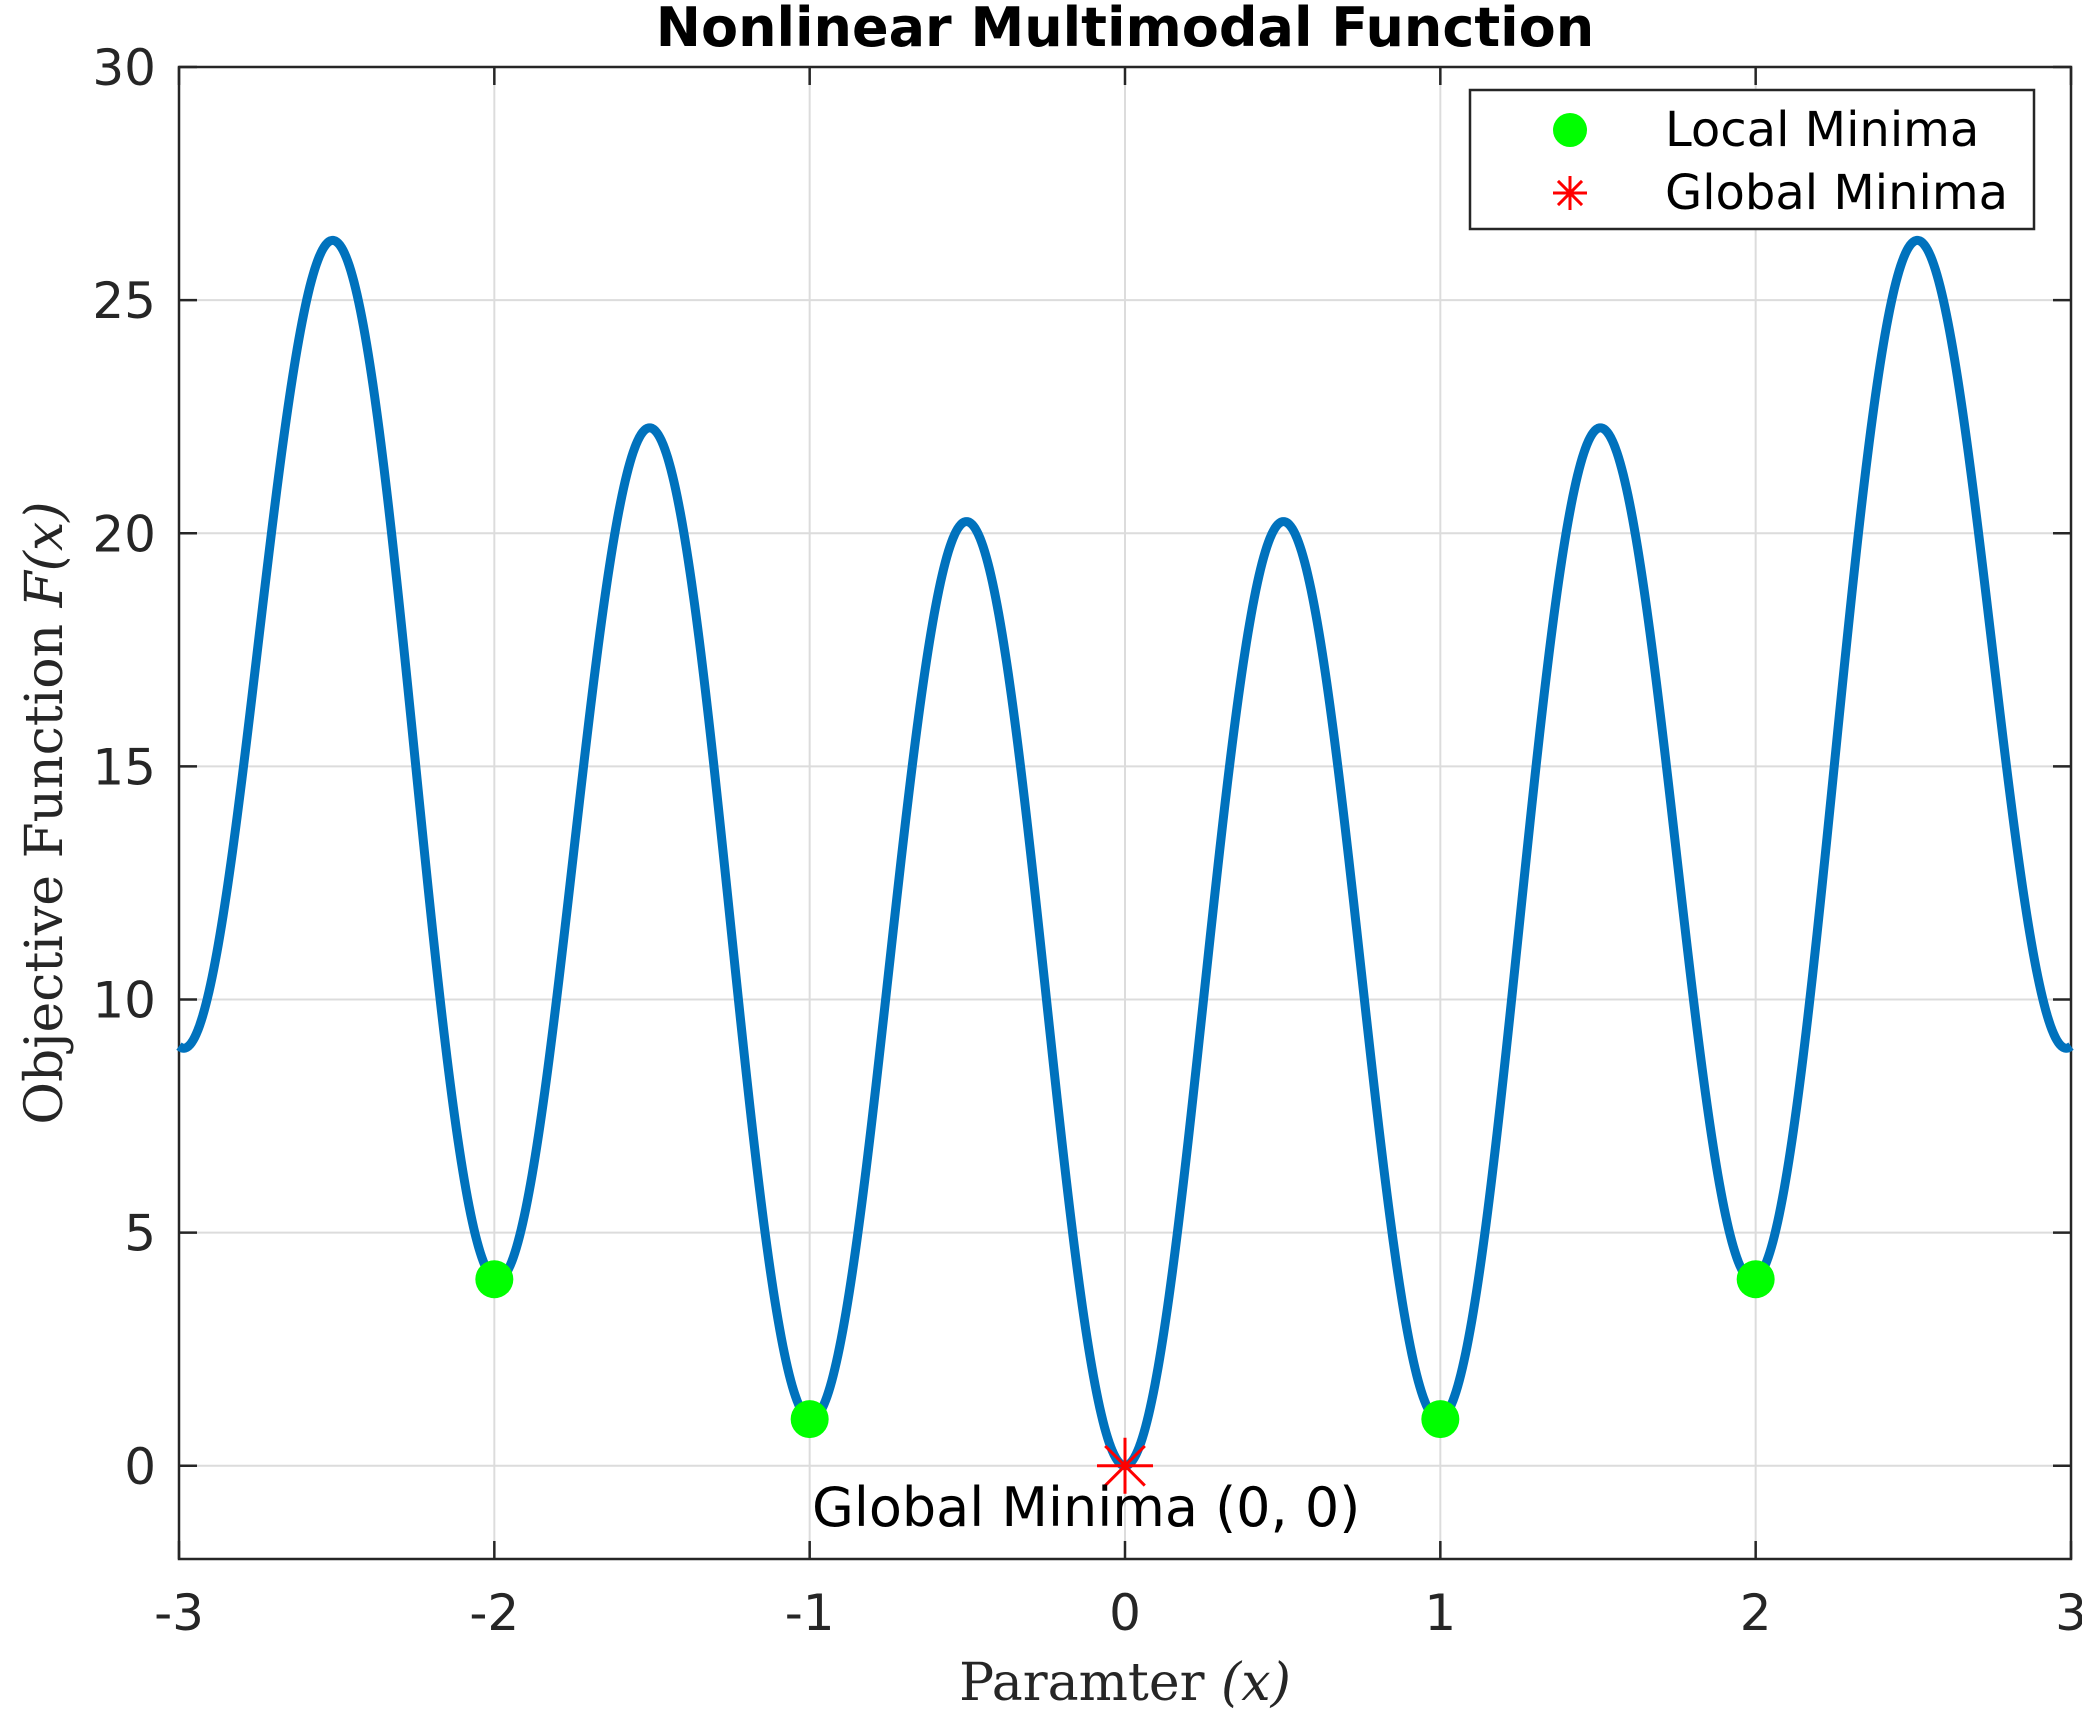 The height and width of the screenshot is (1719, 2082). Describe the element at coordinates (124, 1001) in the screenshot. I see `y-tick-label-2: 10` at that location.